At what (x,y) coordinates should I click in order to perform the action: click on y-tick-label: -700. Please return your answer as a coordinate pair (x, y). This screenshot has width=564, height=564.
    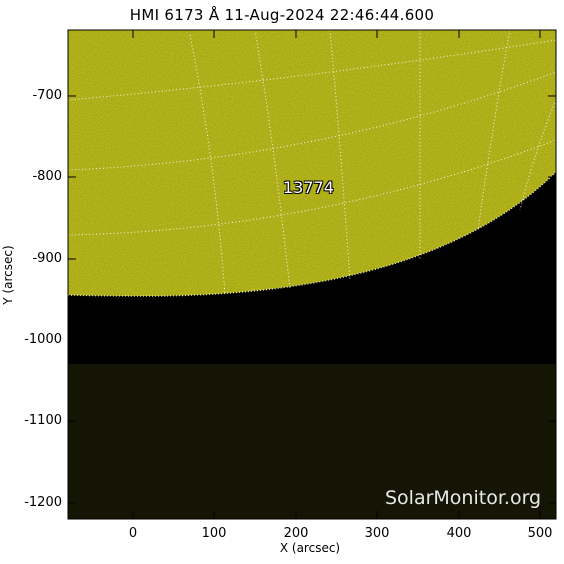
    Looking at the image, I should click on (47, 95).